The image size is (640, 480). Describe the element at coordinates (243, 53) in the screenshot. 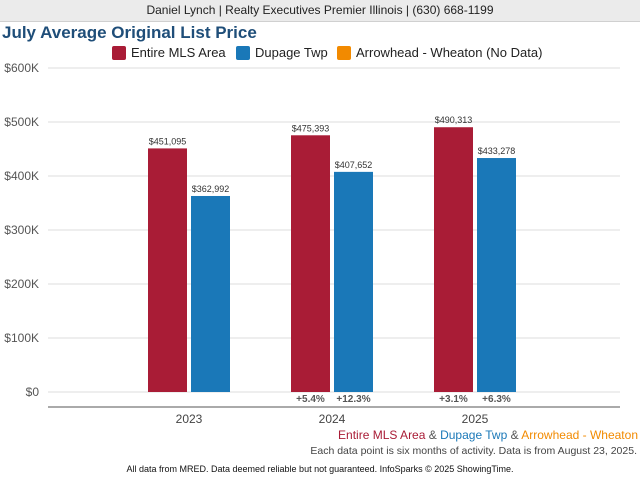

I see `legend-swatch-dupage-twp` at that location.